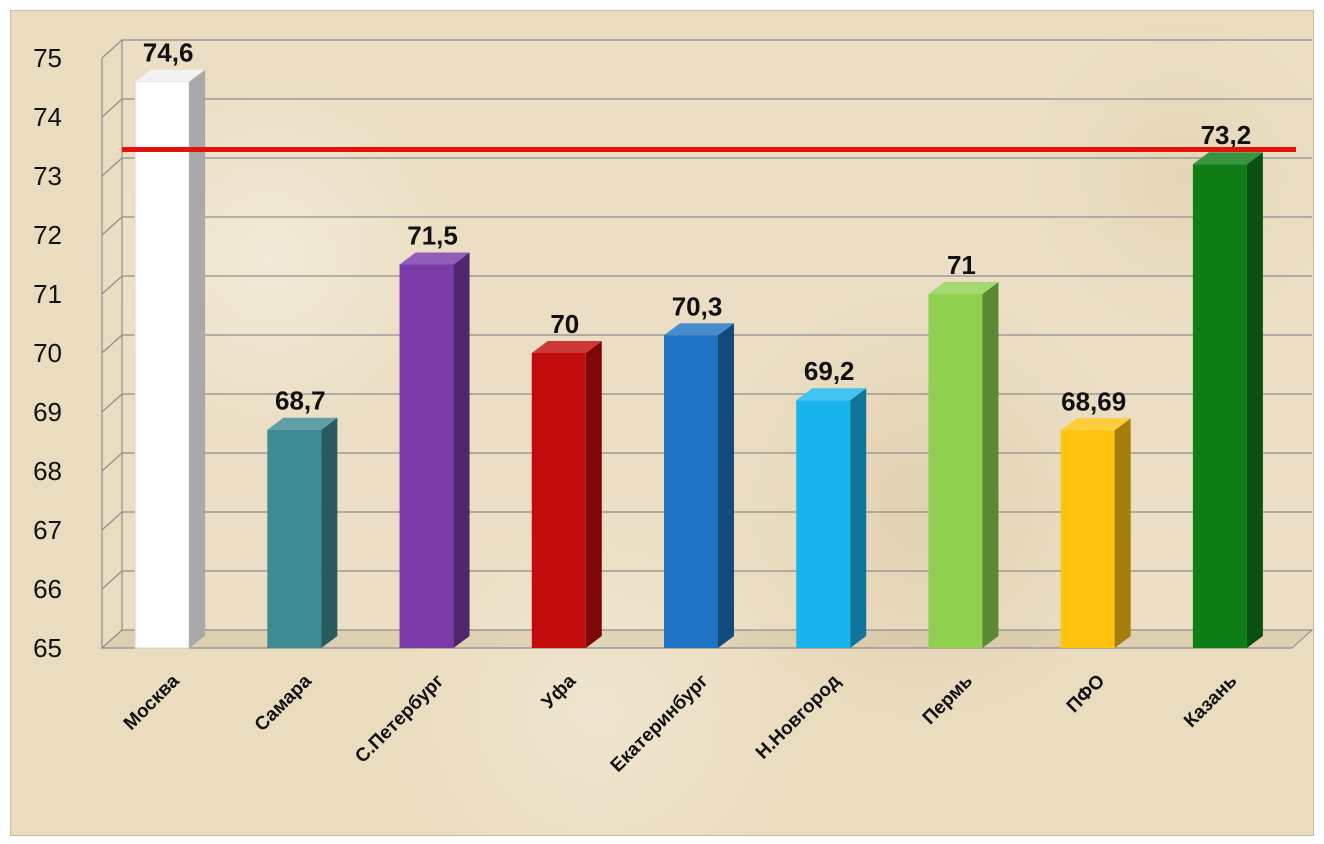 This screenshot has width=1324, height=844. Describe the element at coordinates (47, 58) in the screenshot. I see `y-tick-label: 75` at that location.